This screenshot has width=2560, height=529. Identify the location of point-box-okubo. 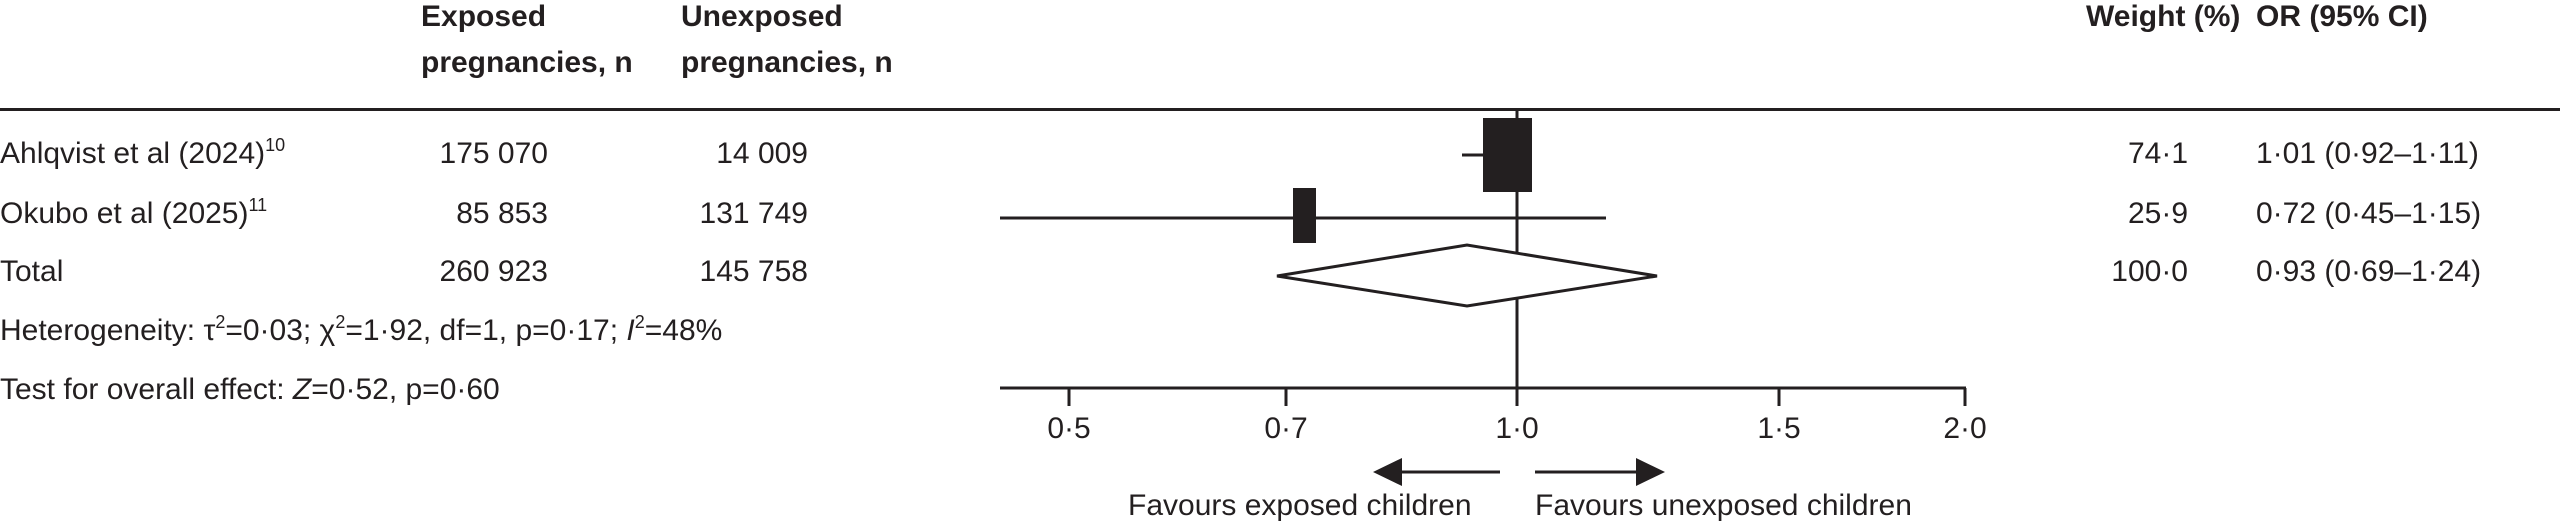
(1304, 215).